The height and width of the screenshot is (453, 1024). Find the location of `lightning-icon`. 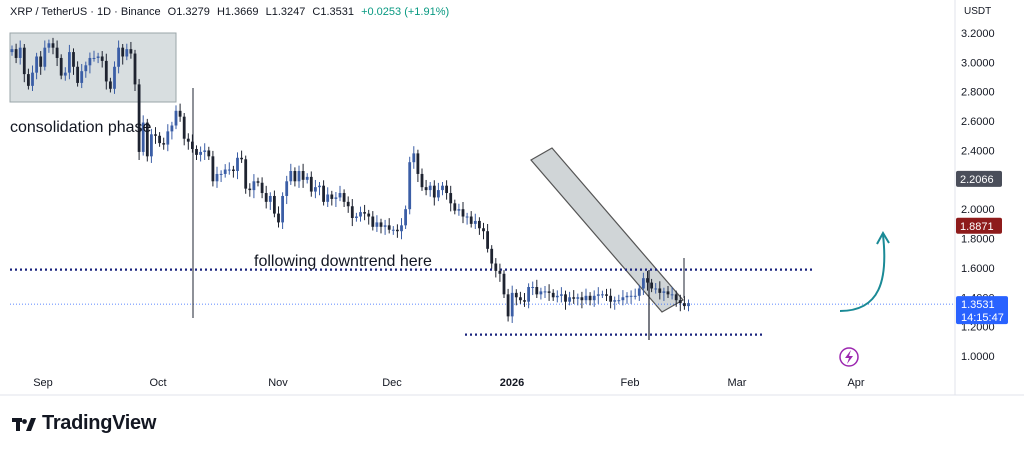

lightning-icon is located at coordinates (849, 357).